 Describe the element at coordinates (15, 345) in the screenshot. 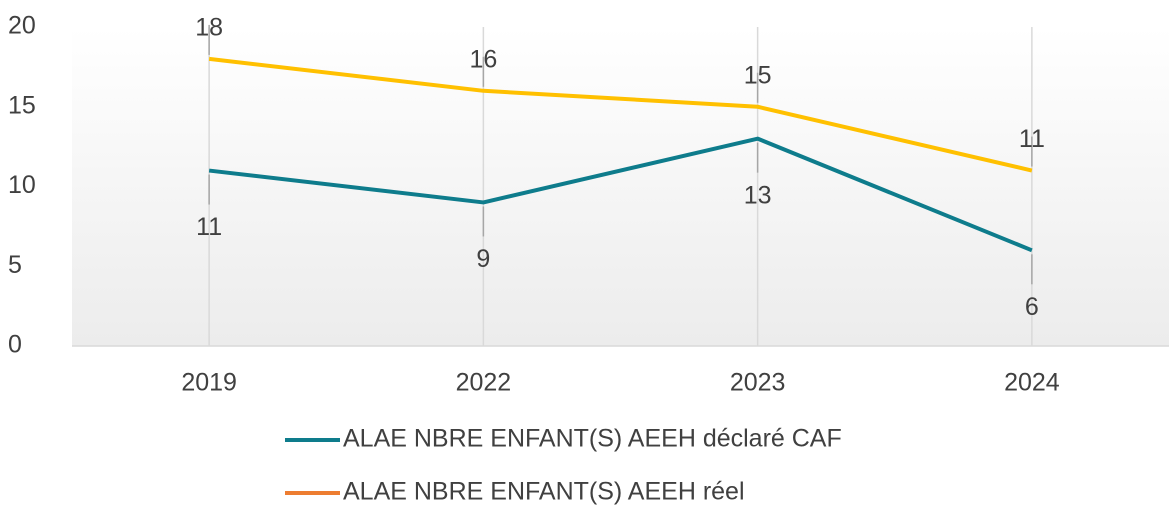

I see `y-tick-label: 0` at that location.